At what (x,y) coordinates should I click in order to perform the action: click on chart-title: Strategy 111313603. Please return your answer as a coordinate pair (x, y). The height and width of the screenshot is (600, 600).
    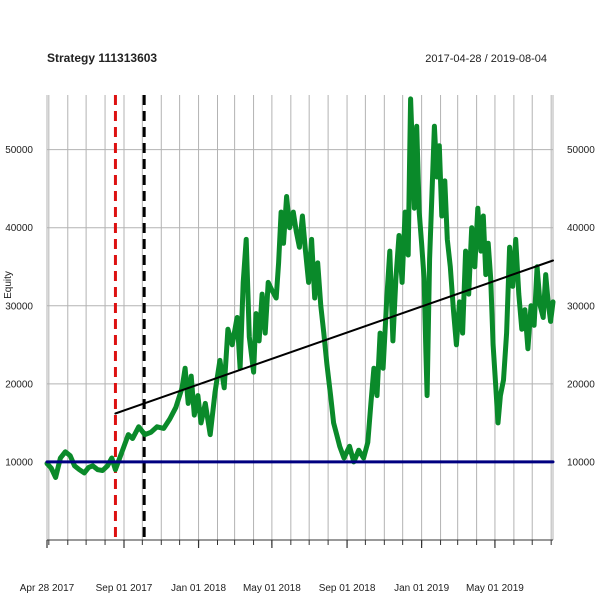
    Looking at the image, I should click on (102, 58).